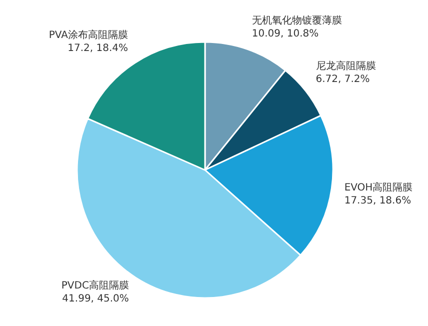  I want to click on data-label: 17.2, 18.4%, so click(98, 48).